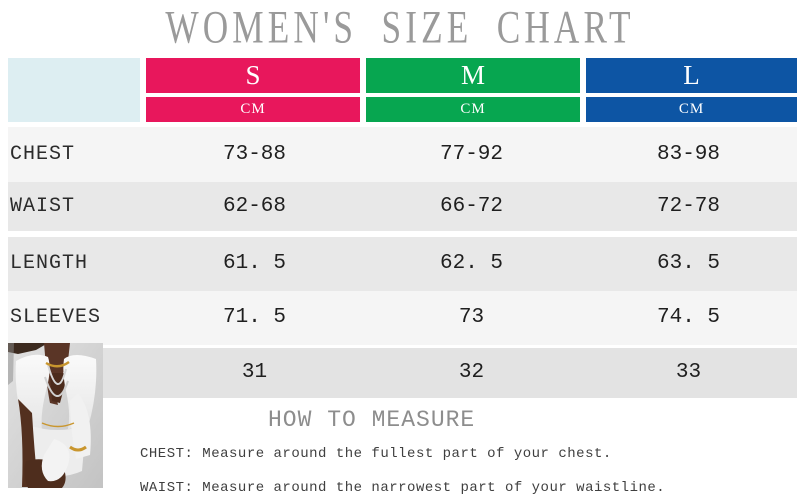 This screenshot has width=800, height=504. Describe the element at coordinates (254, 206) in the screenshot. I see `waist-value-s: 62-68` at that location.